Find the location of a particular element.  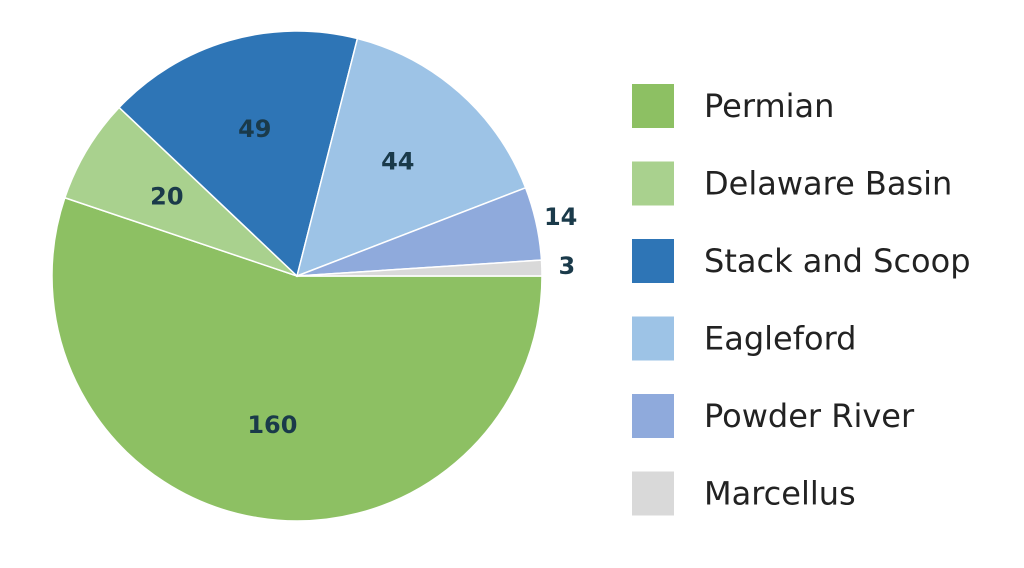

data-label: 160 is located at coordinates (272, 425).